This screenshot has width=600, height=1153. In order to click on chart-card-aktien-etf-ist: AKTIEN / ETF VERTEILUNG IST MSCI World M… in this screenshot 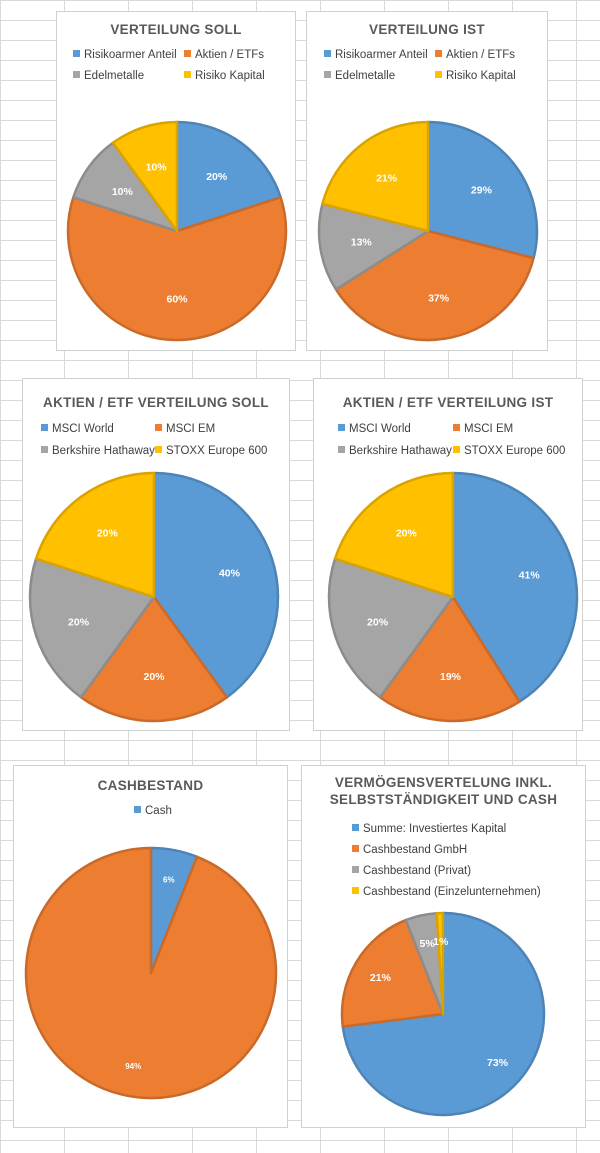, I will do `click(448, 554)`.